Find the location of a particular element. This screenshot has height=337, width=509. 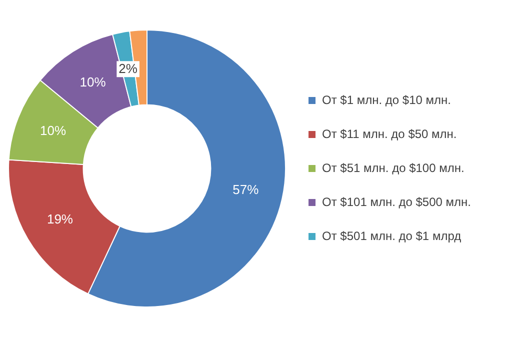

legend-label: От $51 млн. до $100 млн. is located at coordinates (393, 167).